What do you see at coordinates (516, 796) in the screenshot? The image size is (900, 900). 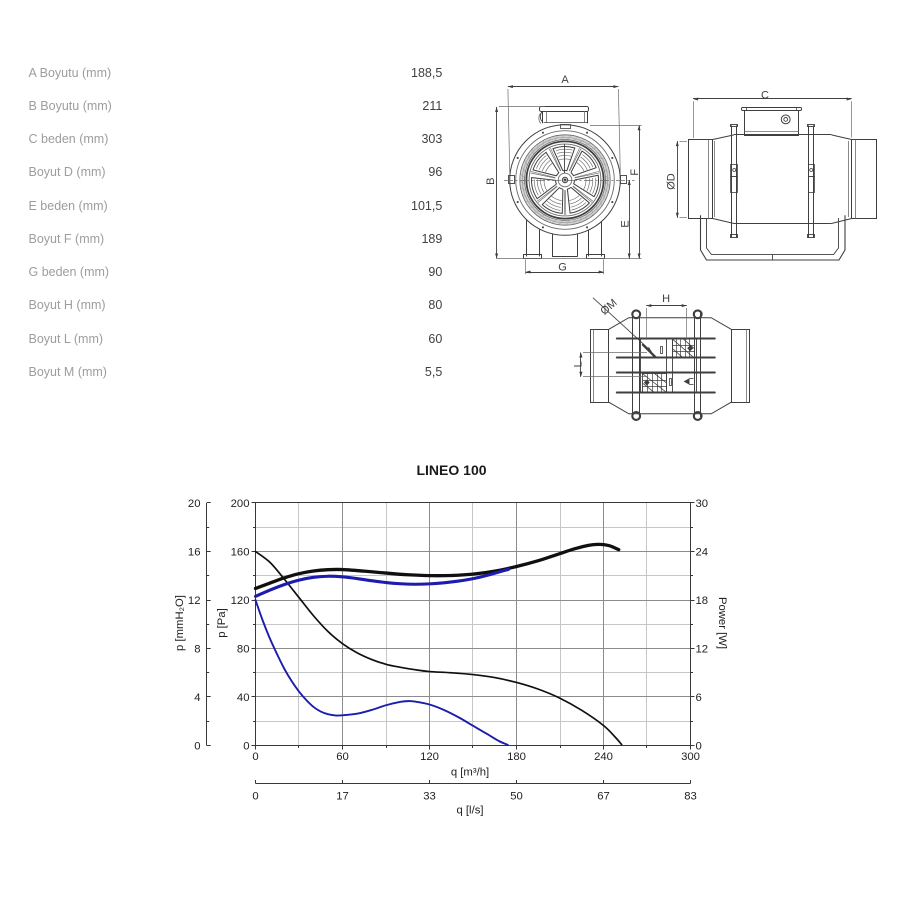 I see `svg-text: 50` at bounding box center [516, 796].